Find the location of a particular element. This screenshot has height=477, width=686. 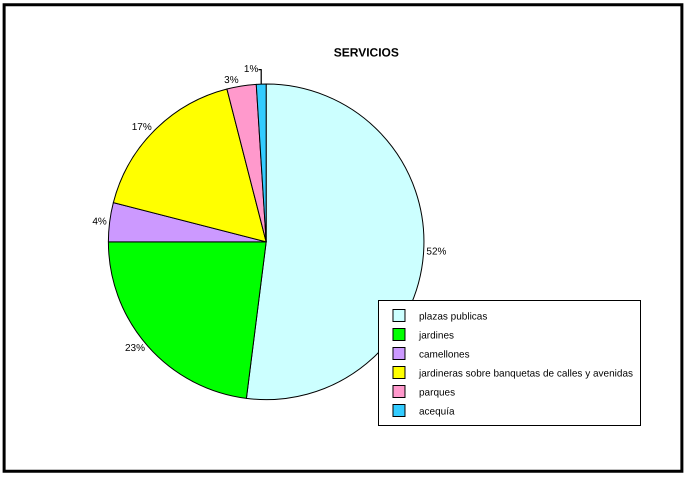

legend-label: acequía is located at coordinates (437, 412).